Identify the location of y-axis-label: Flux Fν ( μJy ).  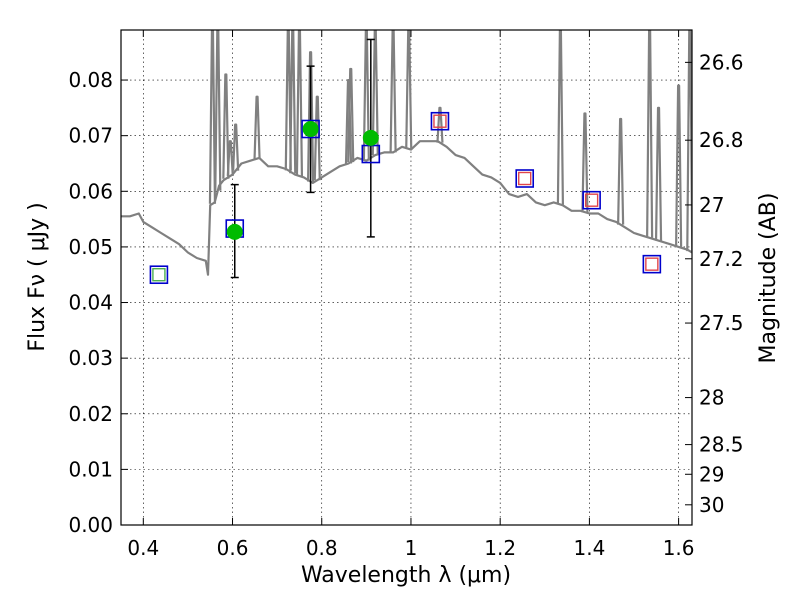
(37, 276).